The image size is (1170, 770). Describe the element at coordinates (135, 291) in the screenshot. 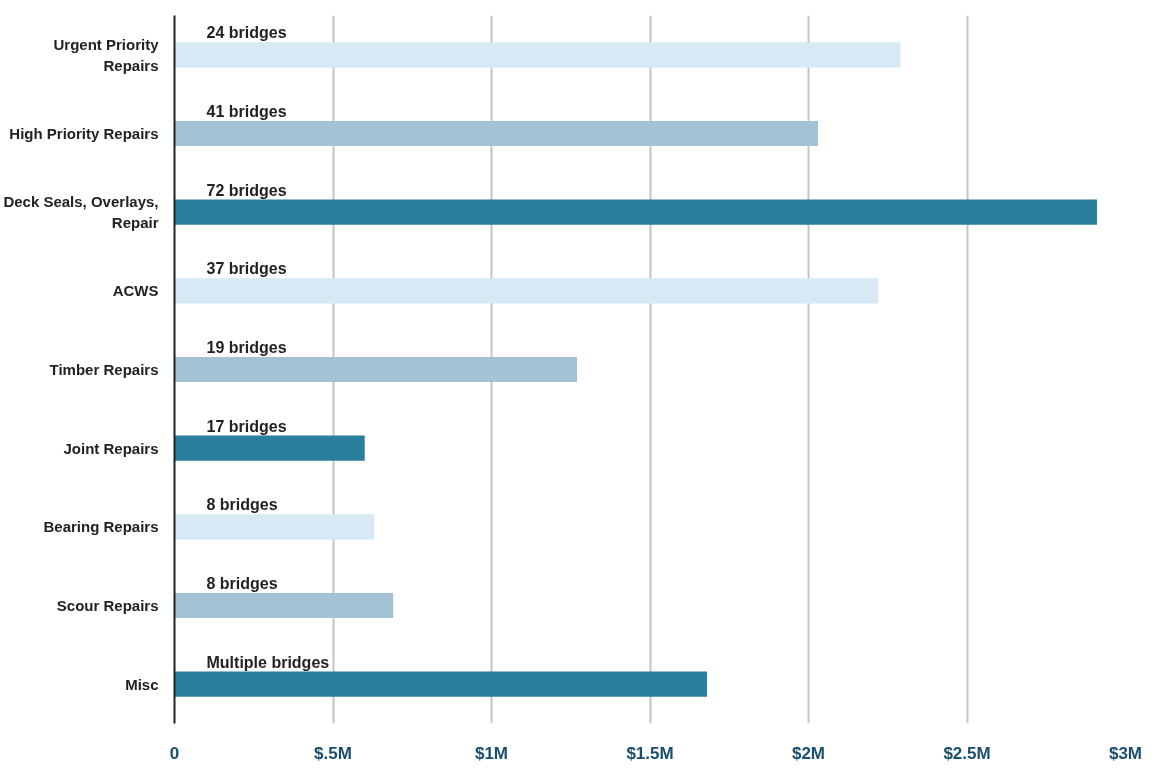

I see `y-tick-label: ACWS` at that location.